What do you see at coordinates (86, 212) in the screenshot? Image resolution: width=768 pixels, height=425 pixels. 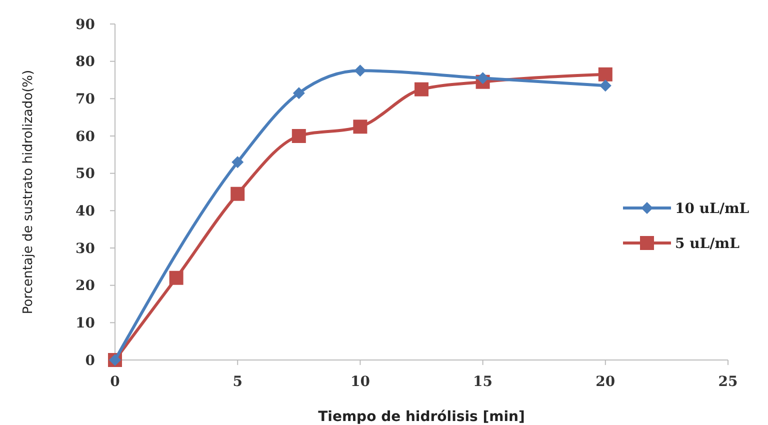 I see `y-tick-label: 40` at bounding box center [86, 212].